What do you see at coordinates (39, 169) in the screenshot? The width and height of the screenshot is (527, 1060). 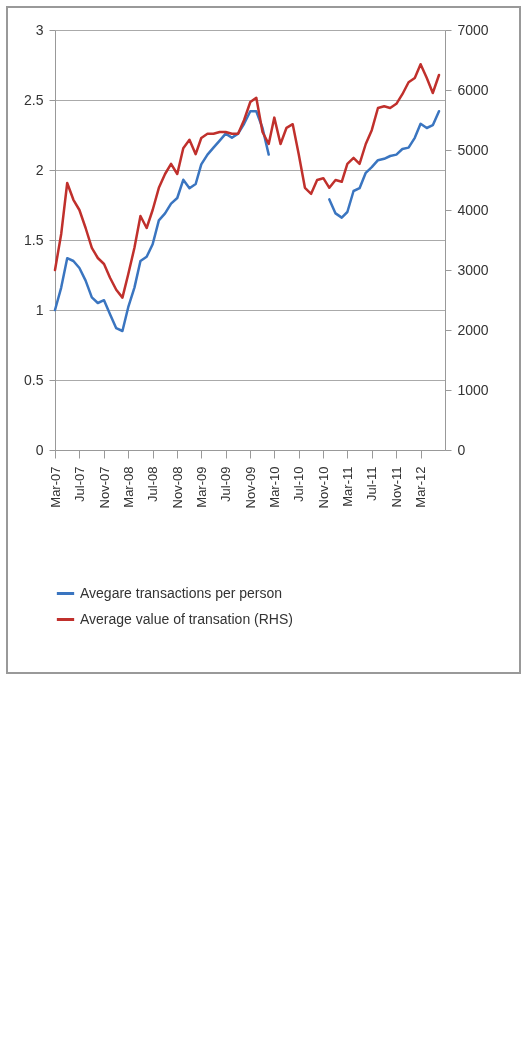 I see `y-tick-label: 2` at bounding box center [39, 169].